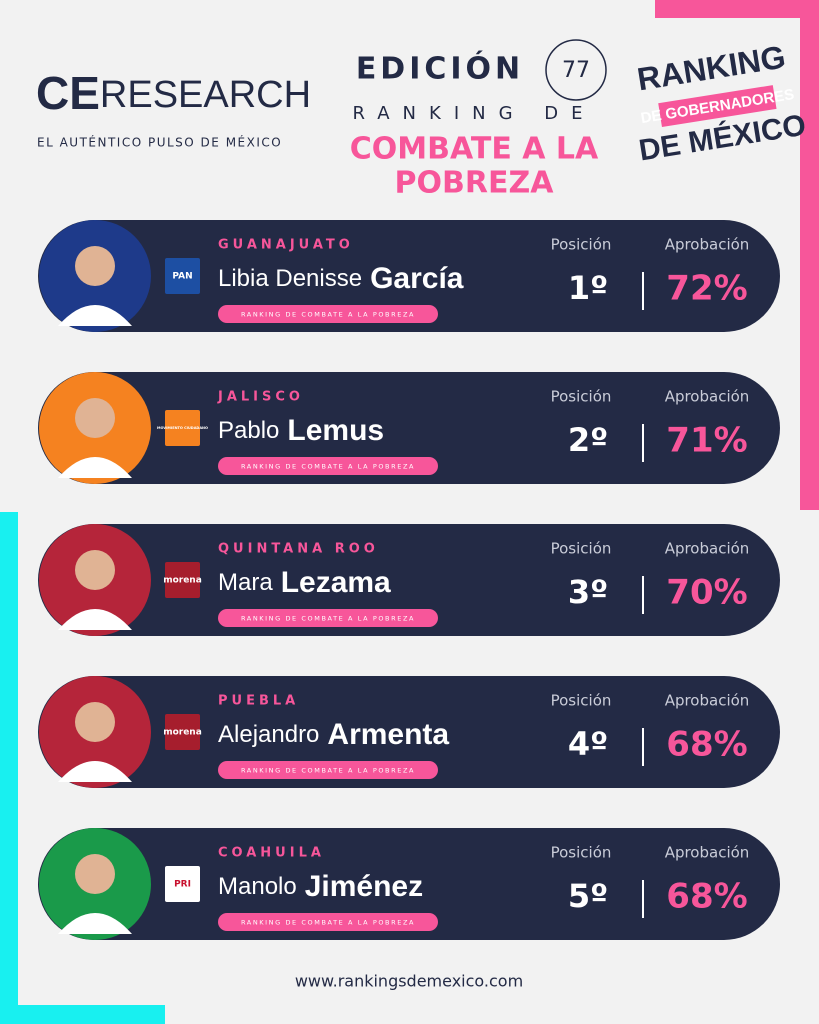  Describe the element at coordinates (388, 734) in the screenshot. I see `last-name: Armenta` at that location.